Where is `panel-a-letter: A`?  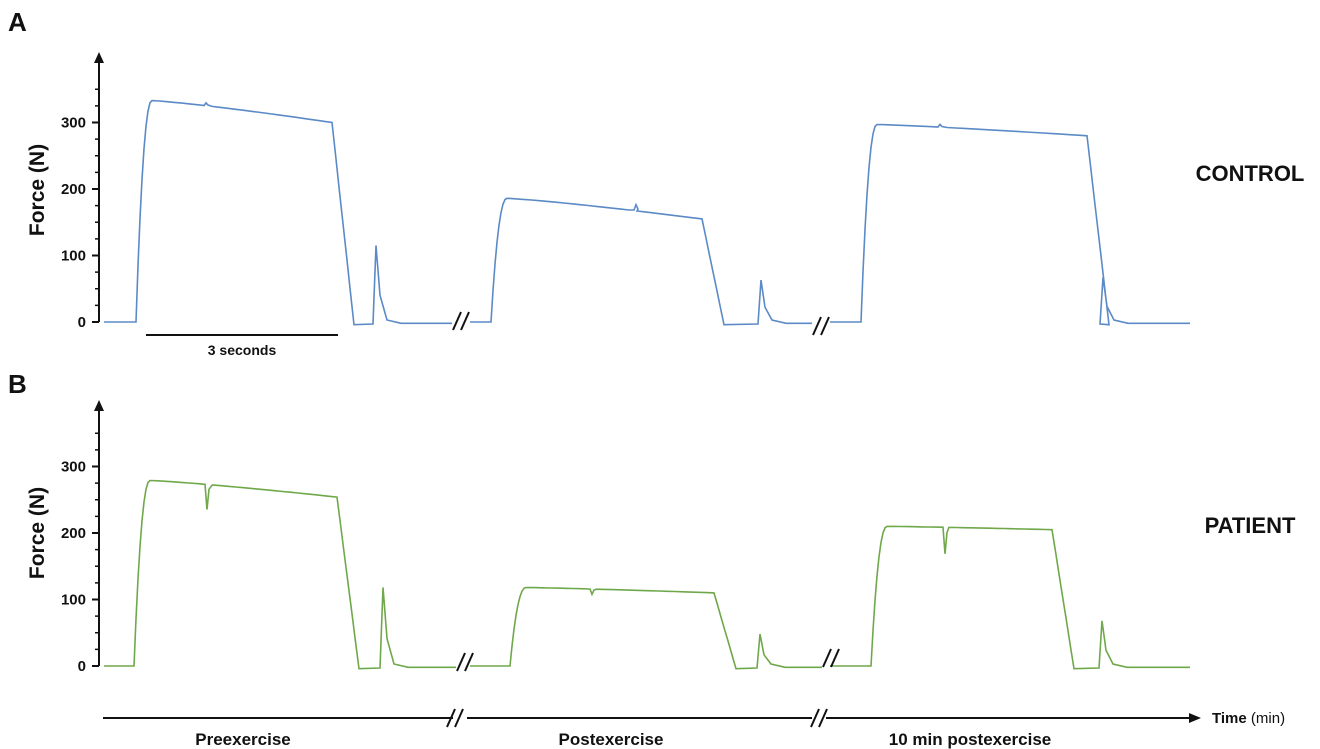
panel-a-letter: A is located at coordinates (17, 22).